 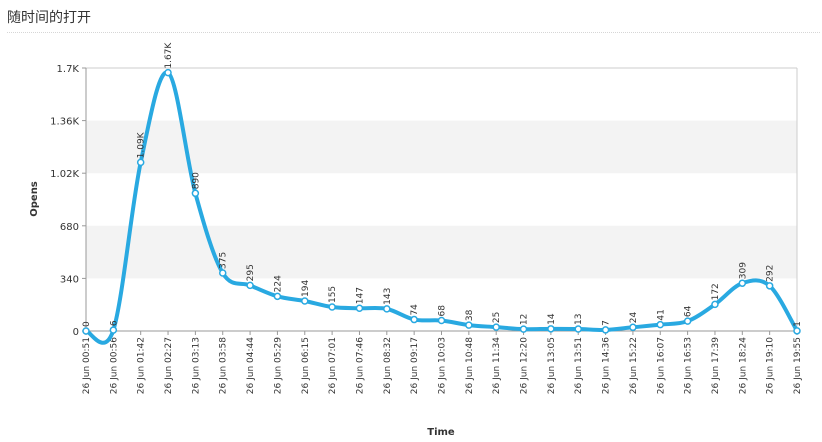 I want to click on y-axis: 0 340 680 1.02K 1.36K 1.7K, so click(x=68, y=201).